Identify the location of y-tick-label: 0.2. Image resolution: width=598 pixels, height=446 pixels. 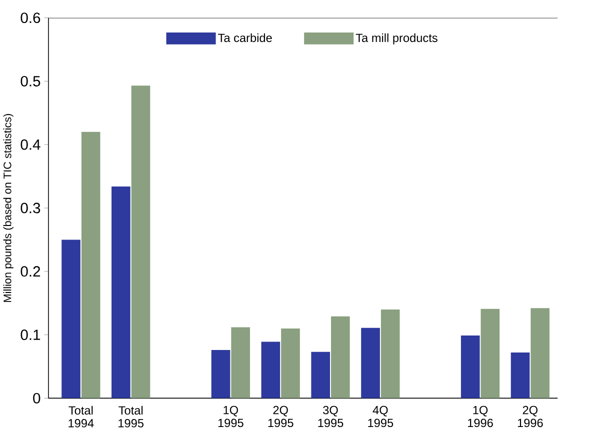
(30, 271).